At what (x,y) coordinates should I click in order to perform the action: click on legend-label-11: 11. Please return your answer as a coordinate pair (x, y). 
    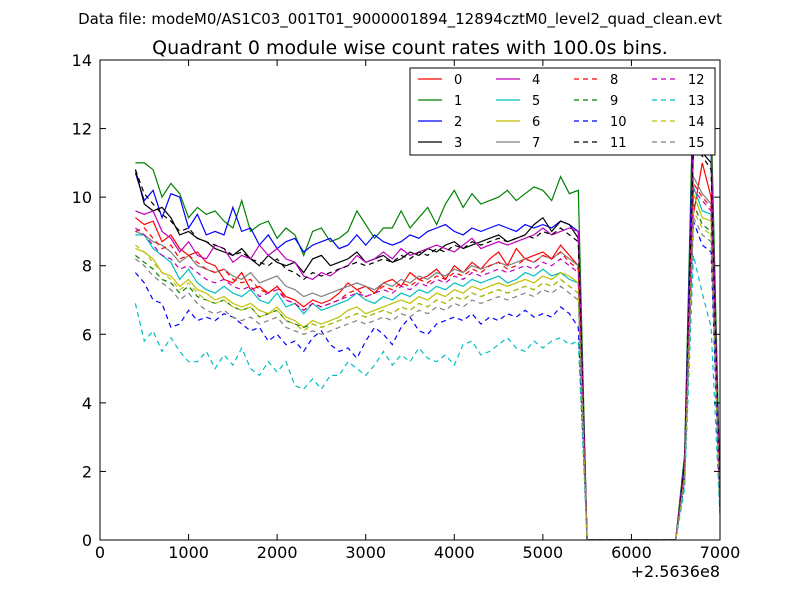
    Looking at the image, I should click on (618, 143).